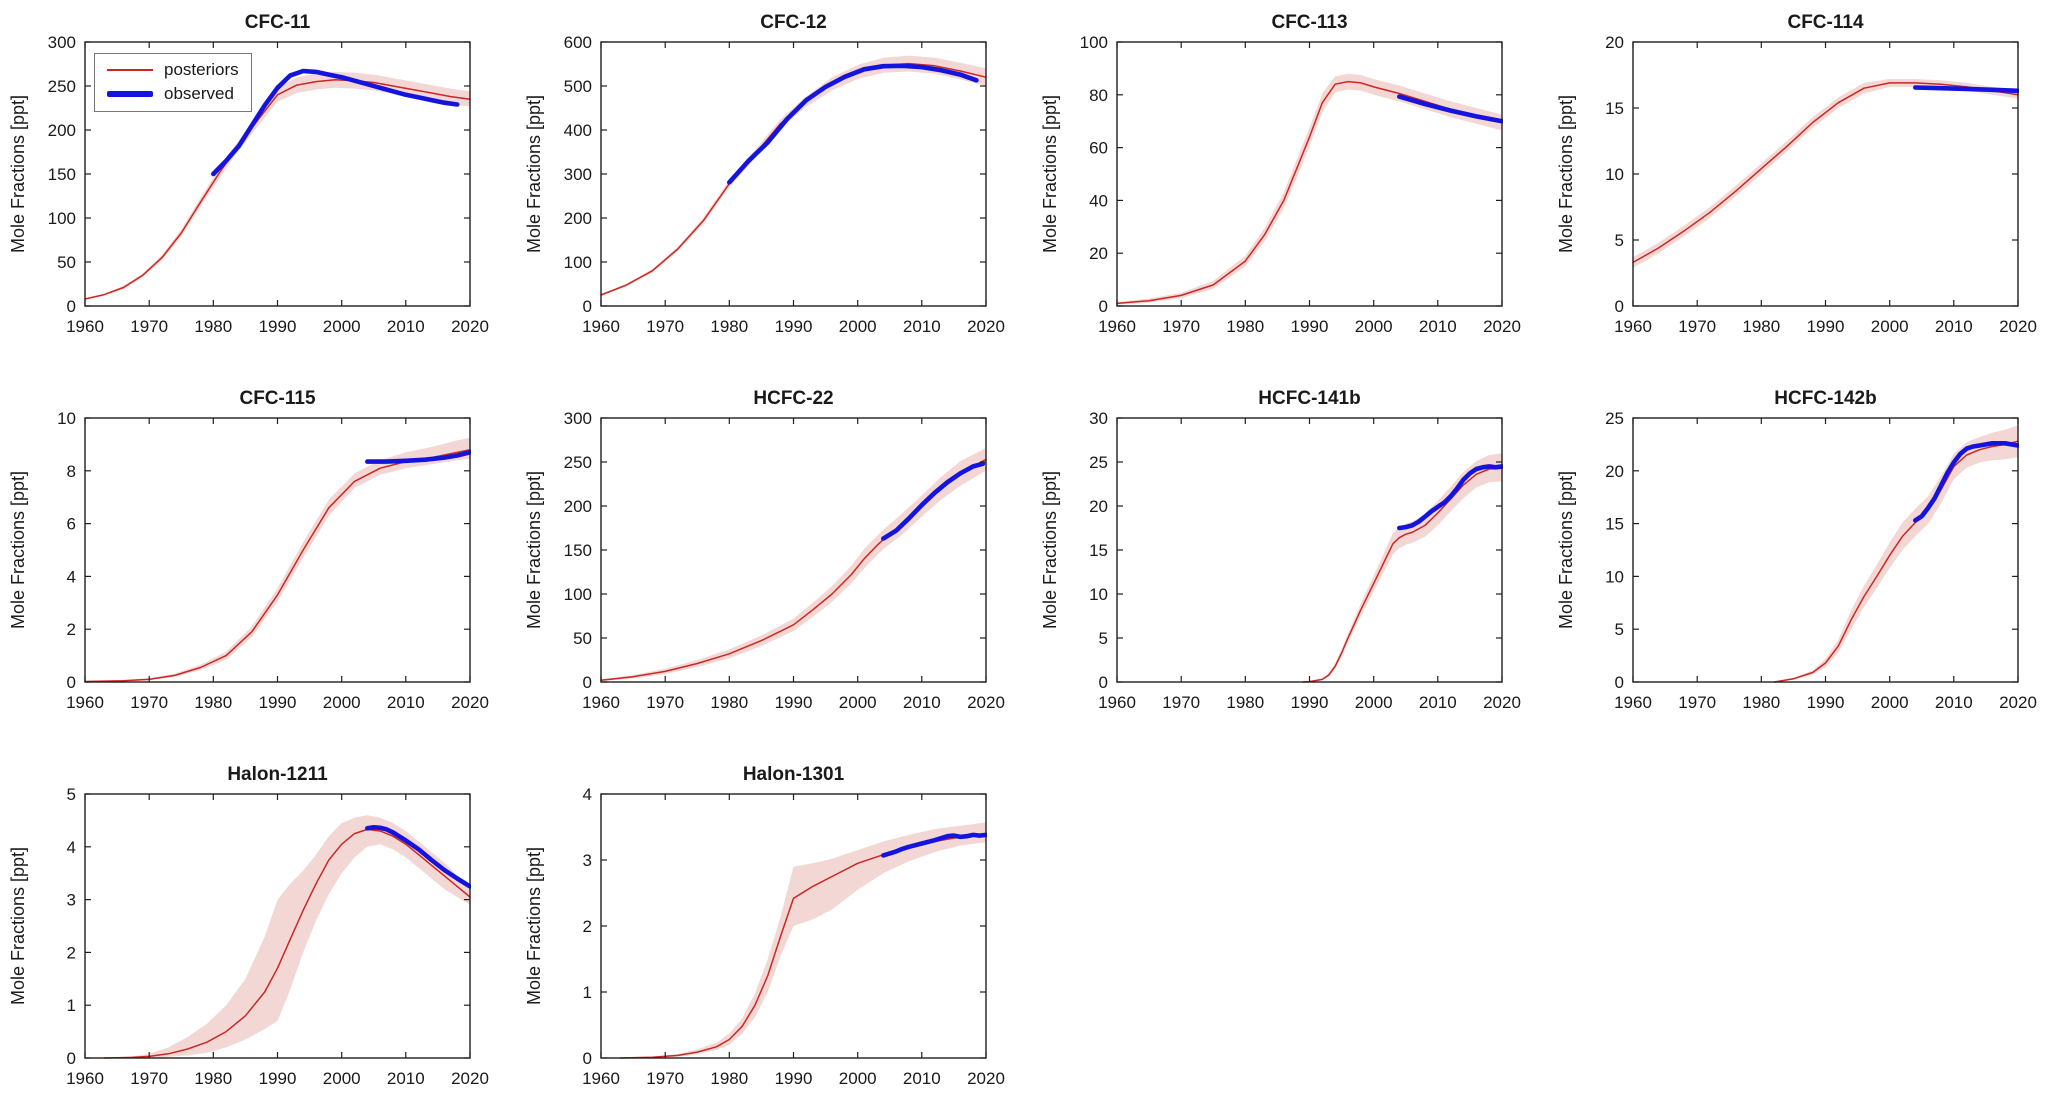  What do you see at coordinates (578, 130) in the screenshot?
I see `y-tick-label: 400` at bounding box center [578, 130].